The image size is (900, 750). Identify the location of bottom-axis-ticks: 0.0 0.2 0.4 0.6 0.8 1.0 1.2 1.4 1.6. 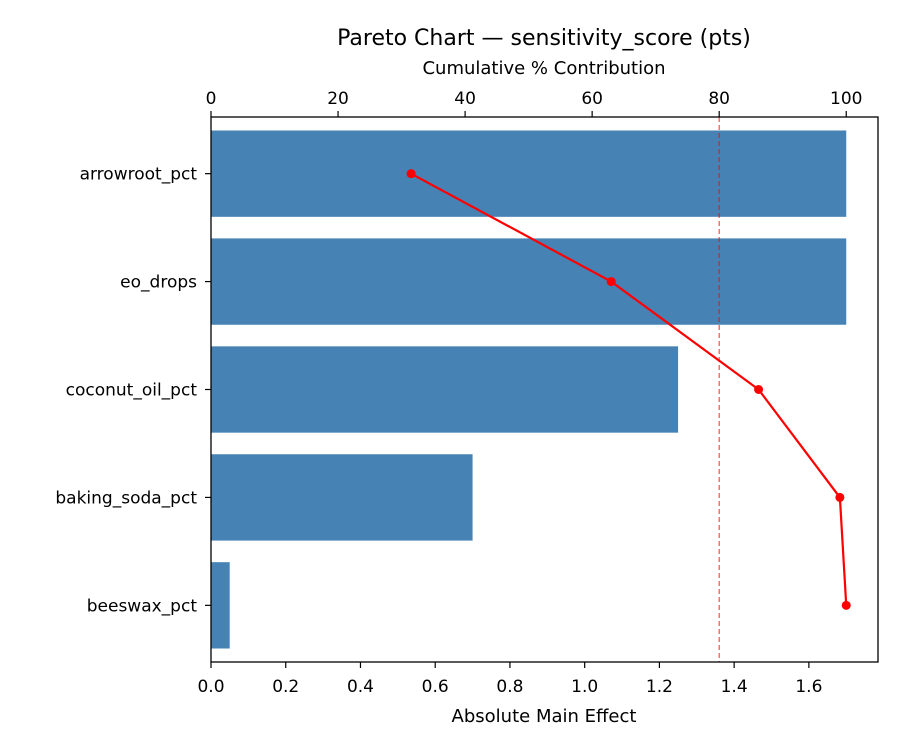
(509, 679).